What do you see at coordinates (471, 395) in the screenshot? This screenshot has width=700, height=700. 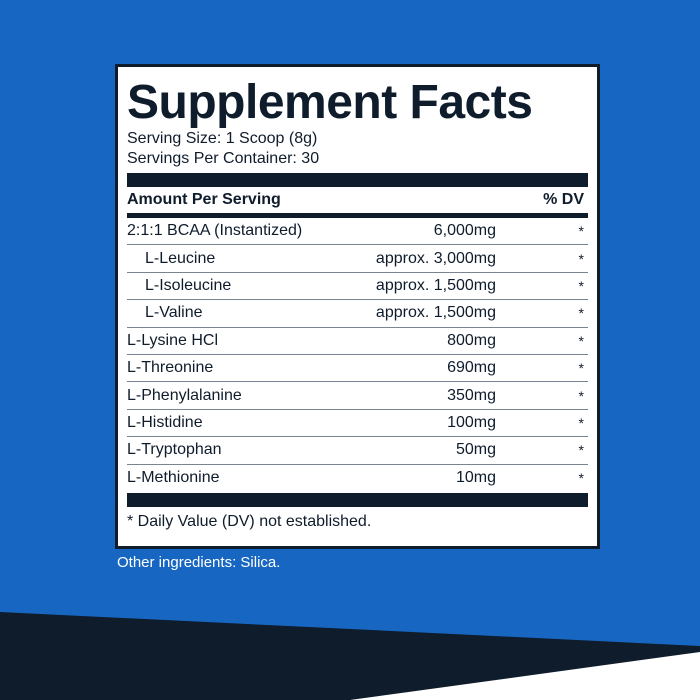 I see `ingredient-amount: 350mg` at bounding box center [471, 395].